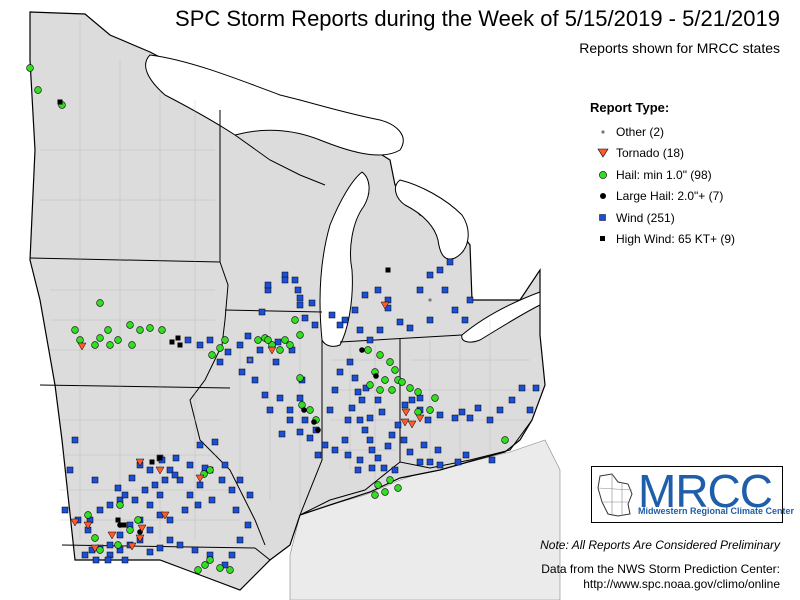 The height and width of the screenshot is (600, 800). I want to click on legend-item-other: Other (2), so click(662, 132).